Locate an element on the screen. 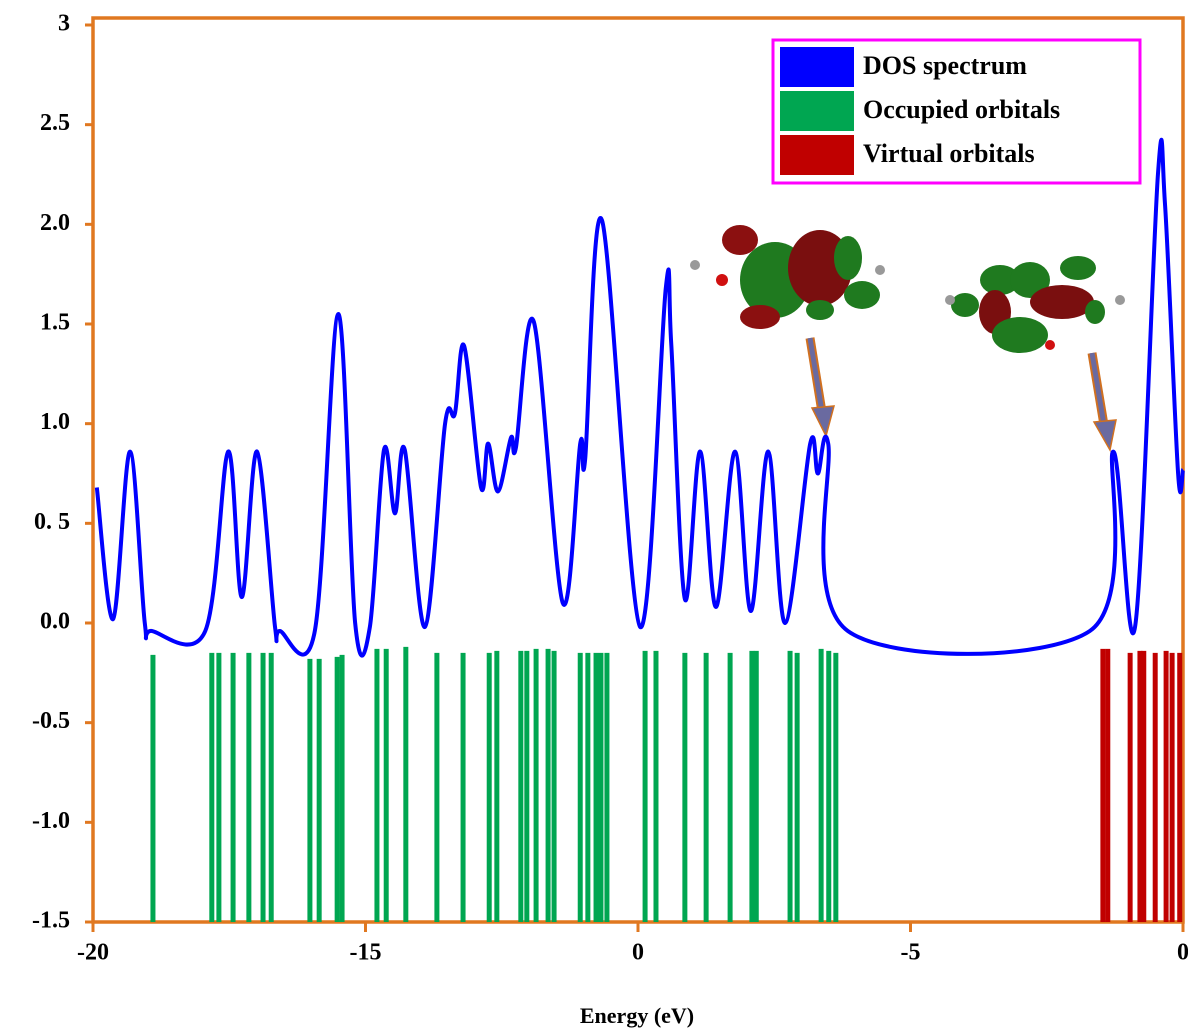 This screenshot has height=1035, width=1188. y-tick-label: 1.5 is located at coordinates (55, 323).